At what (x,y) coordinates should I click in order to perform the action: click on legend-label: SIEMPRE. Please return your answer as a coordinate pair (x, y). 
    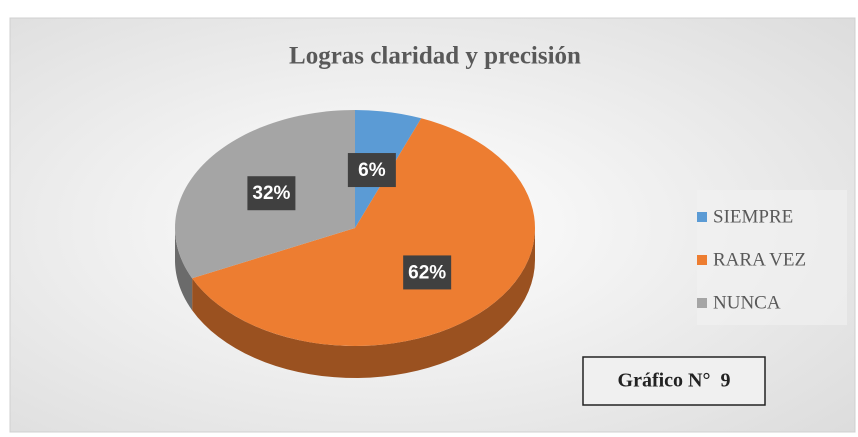
    Looking at the image, I should click on (753, 216).